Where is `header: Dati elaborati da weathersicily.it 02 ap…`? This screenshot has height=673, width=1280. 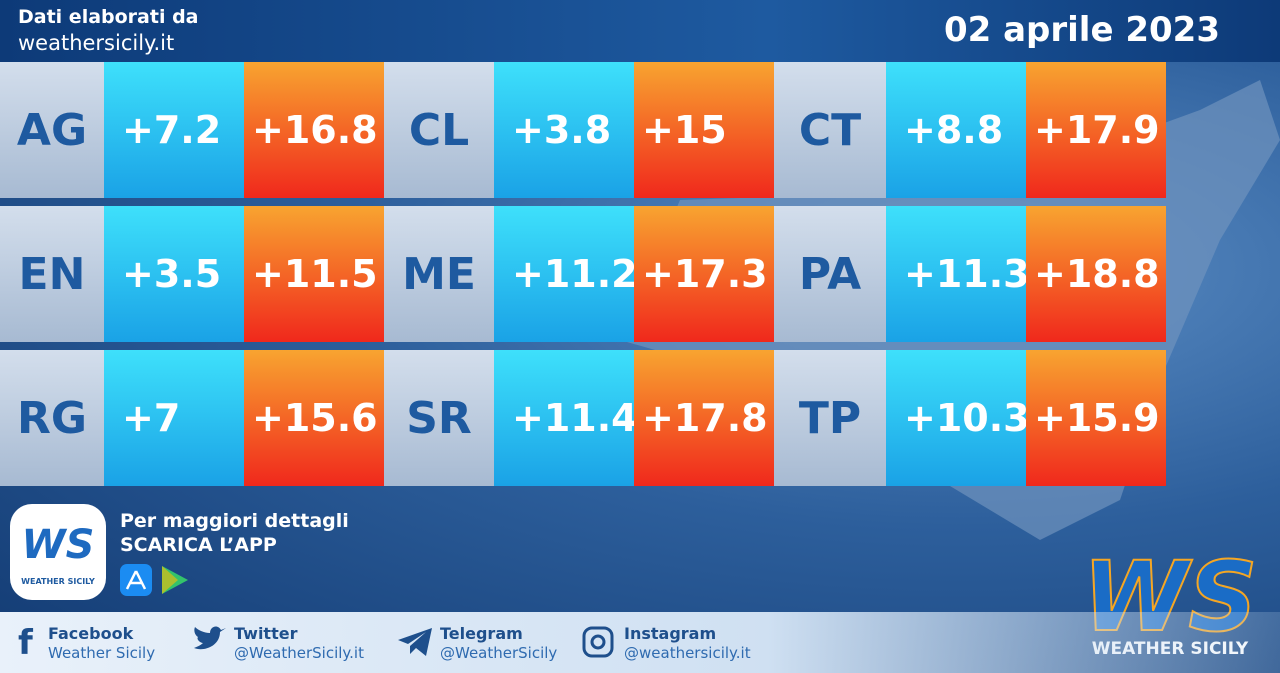 header: Dati elaborati da weathersicily.it 02 ap… is located at coordinates (640, 31).